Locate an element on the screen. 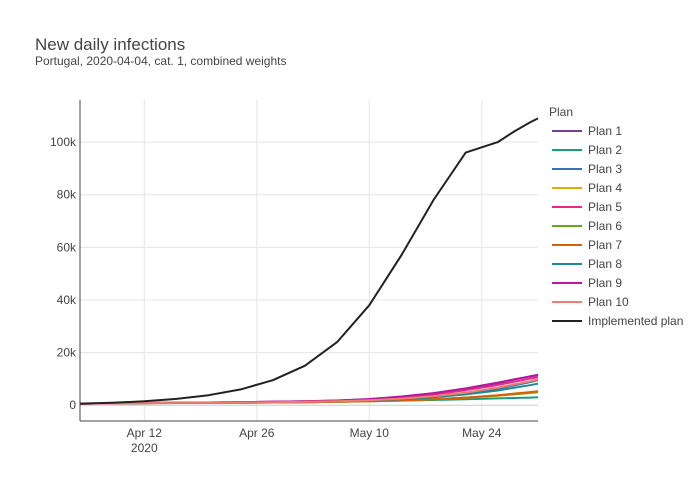 Image resolution: width=700 pixels, height=500 pixels. legend-label: Plan 2 is located at coordinates (605, 150).